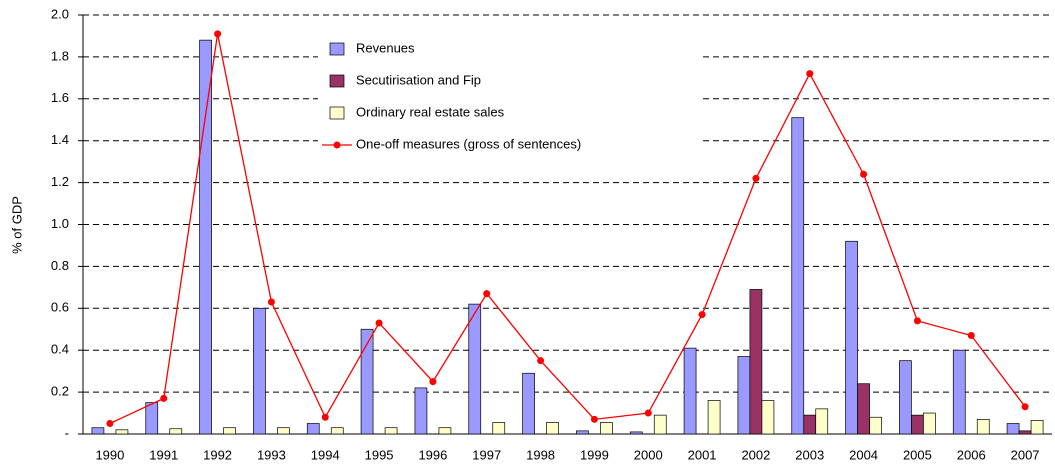  What do you see at coordinates (418, 79) in the screenshot?
I see `legend-label: Secutirisation and Fip` at bounding box center [418, 79].